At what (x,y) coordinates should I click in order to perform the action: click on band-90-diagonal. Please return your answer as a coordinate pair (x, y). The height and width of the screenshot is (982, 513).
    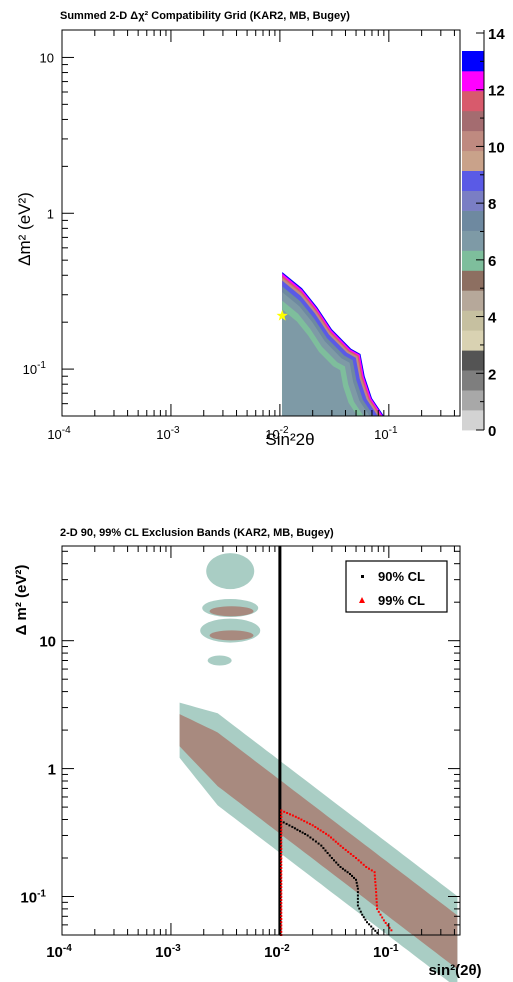
    Looking at the image, I should click on (318, 842).